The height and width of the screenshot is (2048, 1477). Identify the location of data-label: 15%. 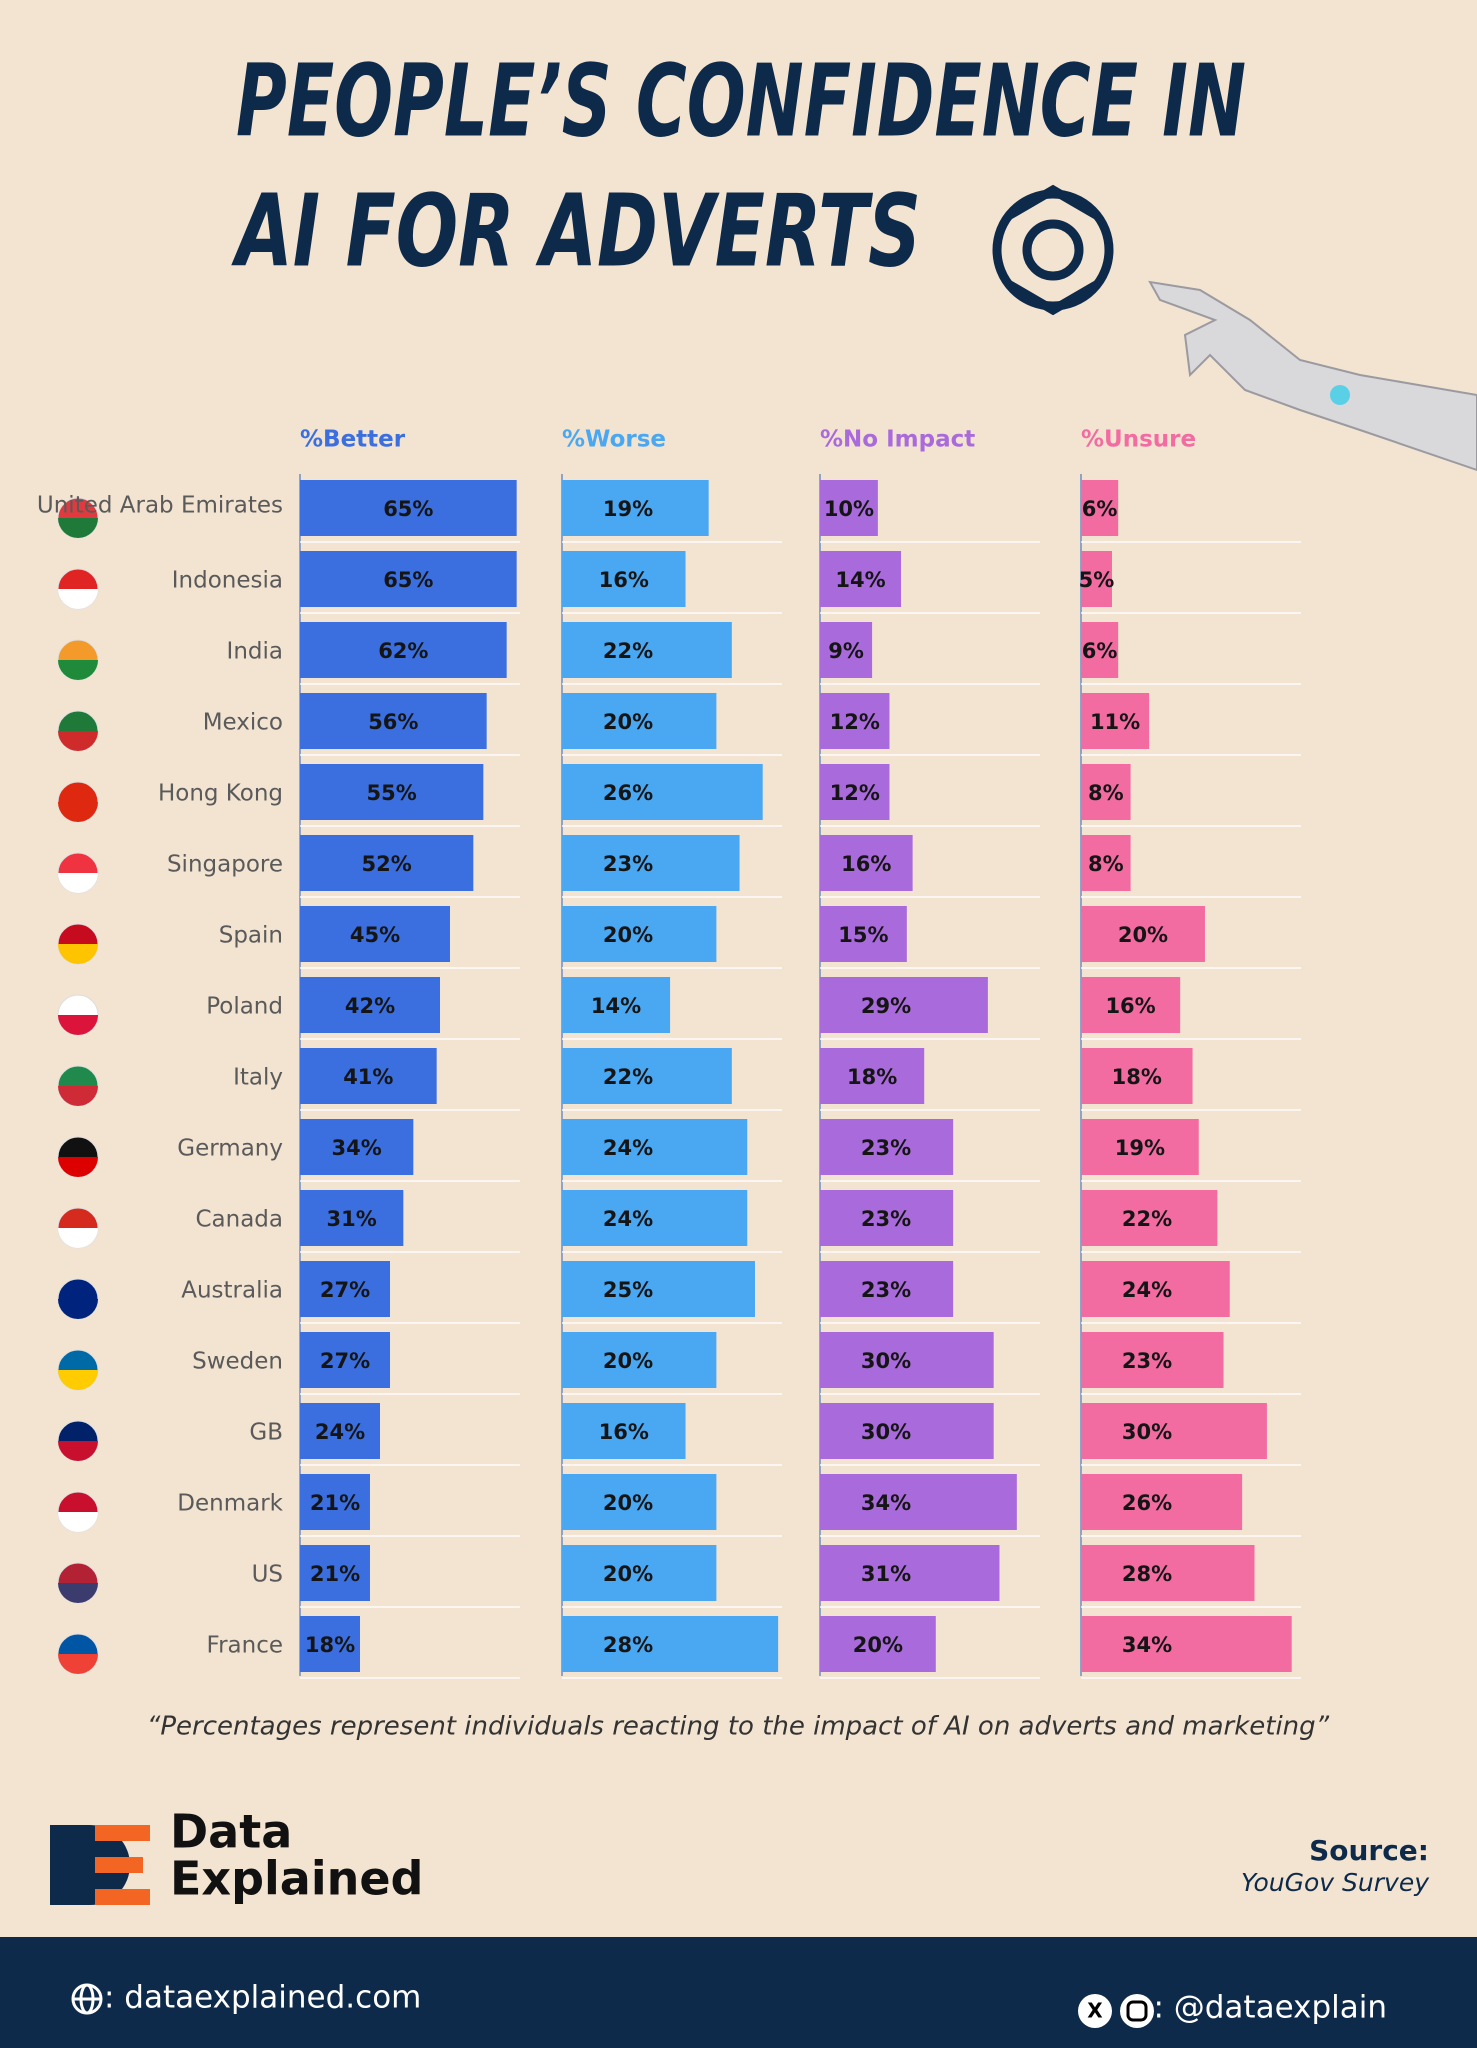
(863, 935).